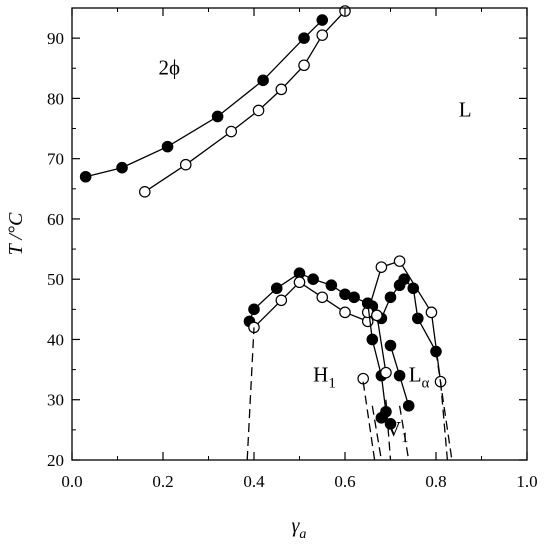 This screenshot has width=546, height=550. Describe the element at coordinates (324, 377) in the screenshot. I see `region-label: H1` at that location.